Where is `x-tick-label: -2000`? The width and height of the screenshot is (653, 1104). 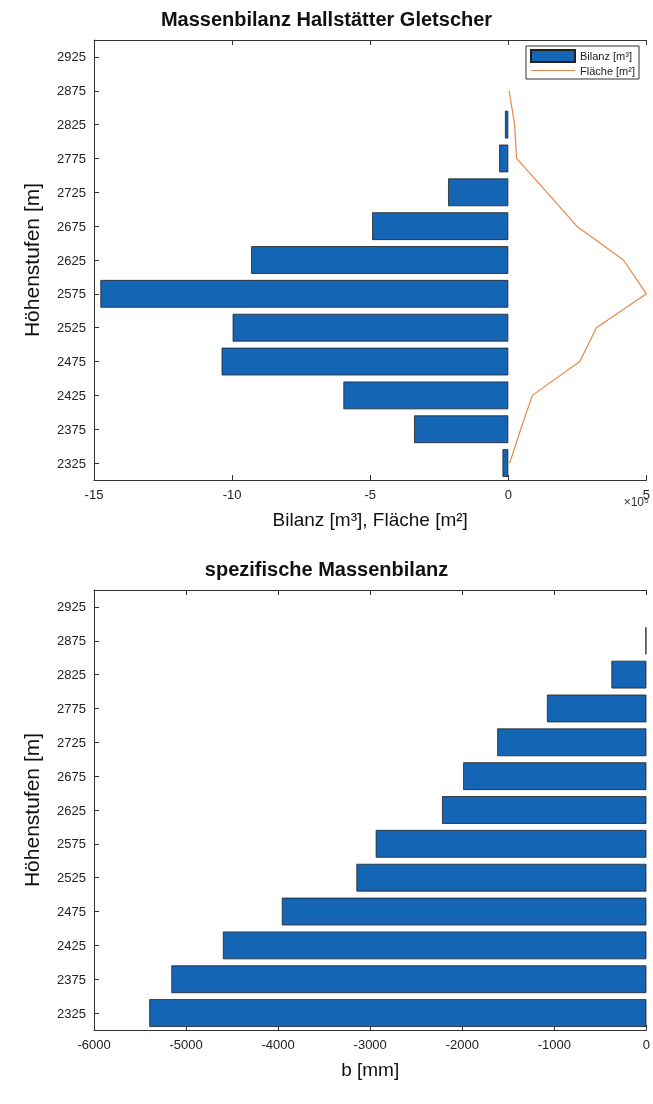
x-tick-label: -2000 is located at coordinates (462, 1044).